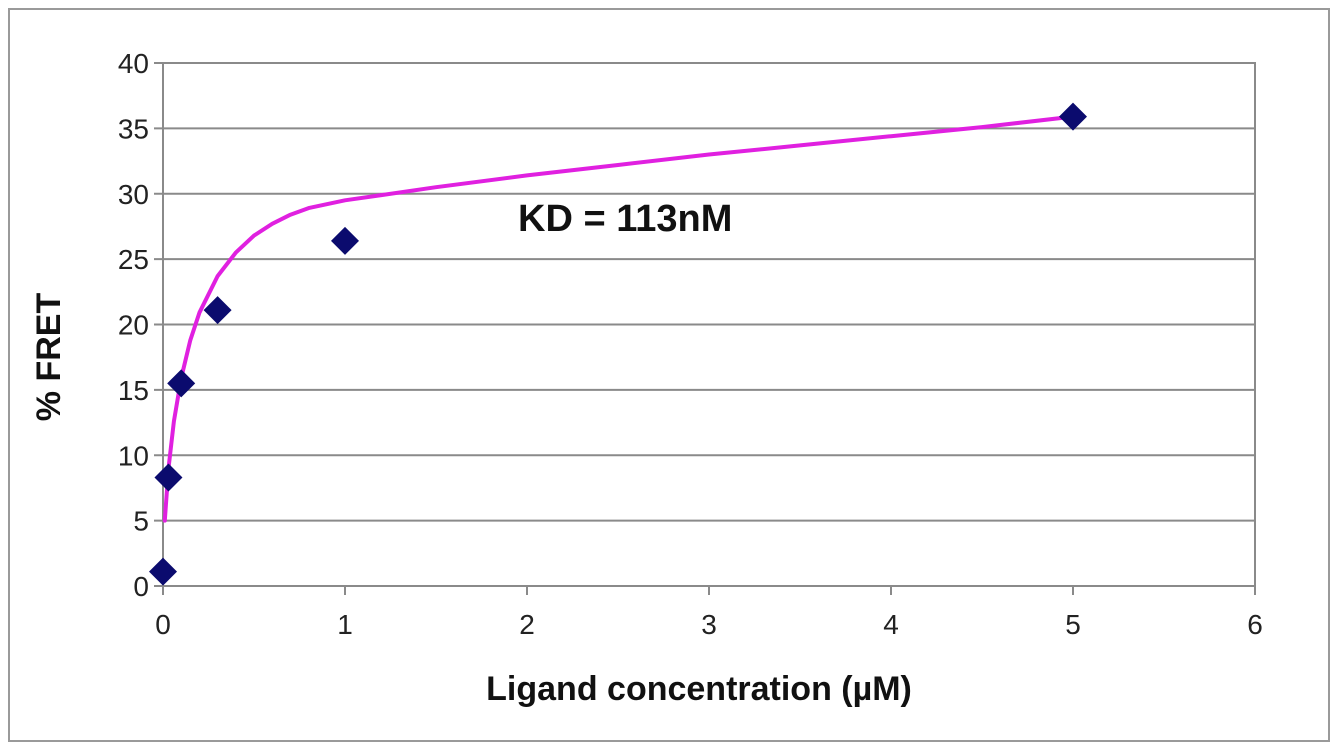 This screenshot has height=752, width=1340. What do you see at coordinates (141, 521) in the screenshot?
I see `y-tick-label: 5` at bounding box center [141, 521].